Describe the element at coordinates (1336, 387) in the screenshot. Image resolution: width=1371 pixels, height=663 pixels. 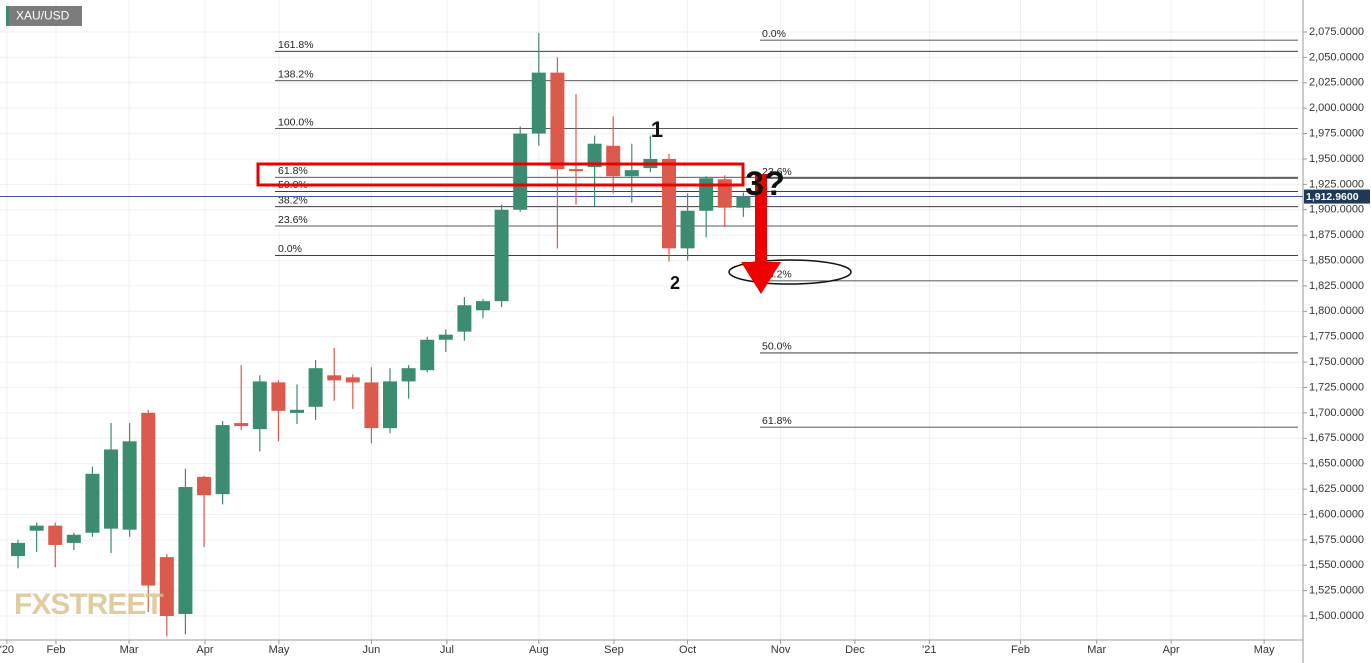
I see `y-tick-label: 1,725.0000` at that location.